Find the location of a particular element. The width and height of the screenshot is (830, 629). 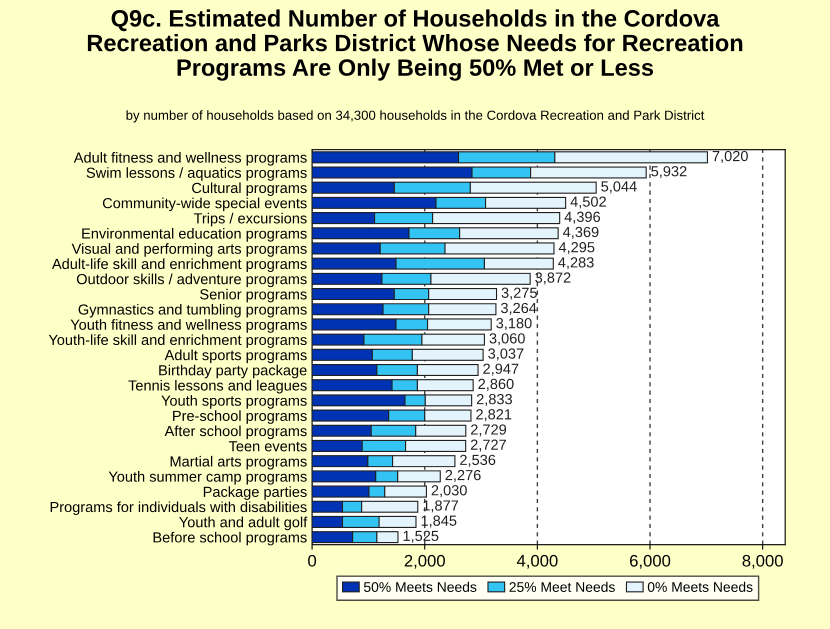

y-tick-label: Outdoor skills / adventure programs is located at coordinates (191, 281).